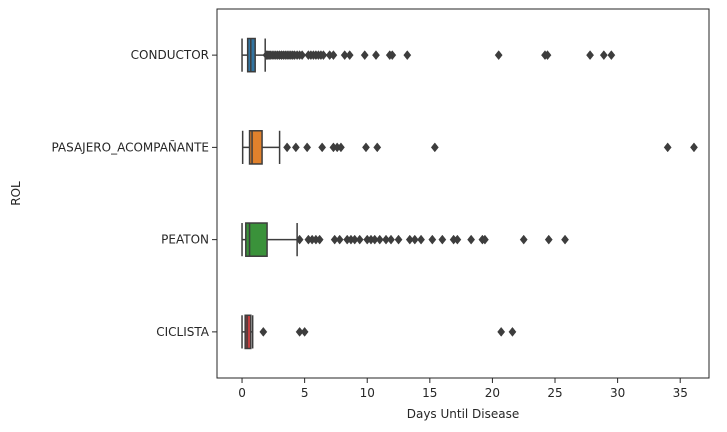  Describe the element at coordinates (492, 393) in the screenshot. I see `x-tick-label: 20` at that location.